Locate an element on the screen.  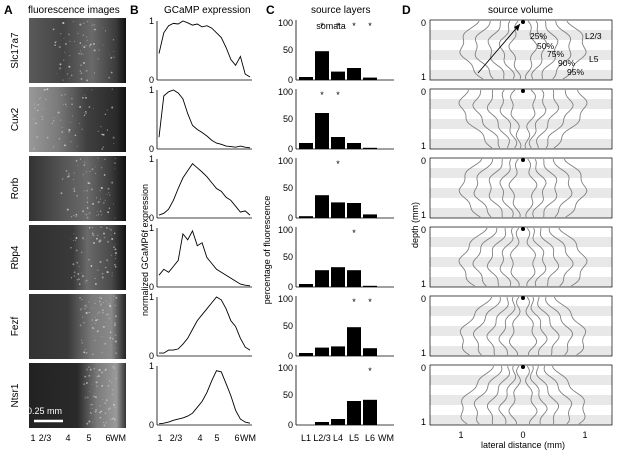
contour-label: 95% is located at coordinates (575, 72).